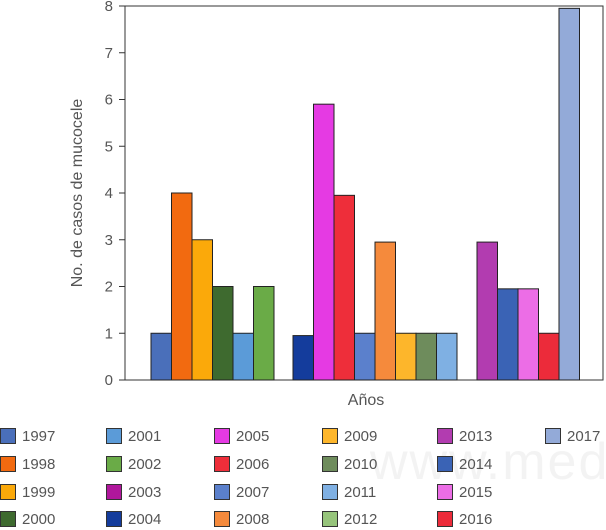  What do you see at coordinates (109, 146) in the screenshot?
I see `y-tick-label: 5` at bounding box center [109, 146].